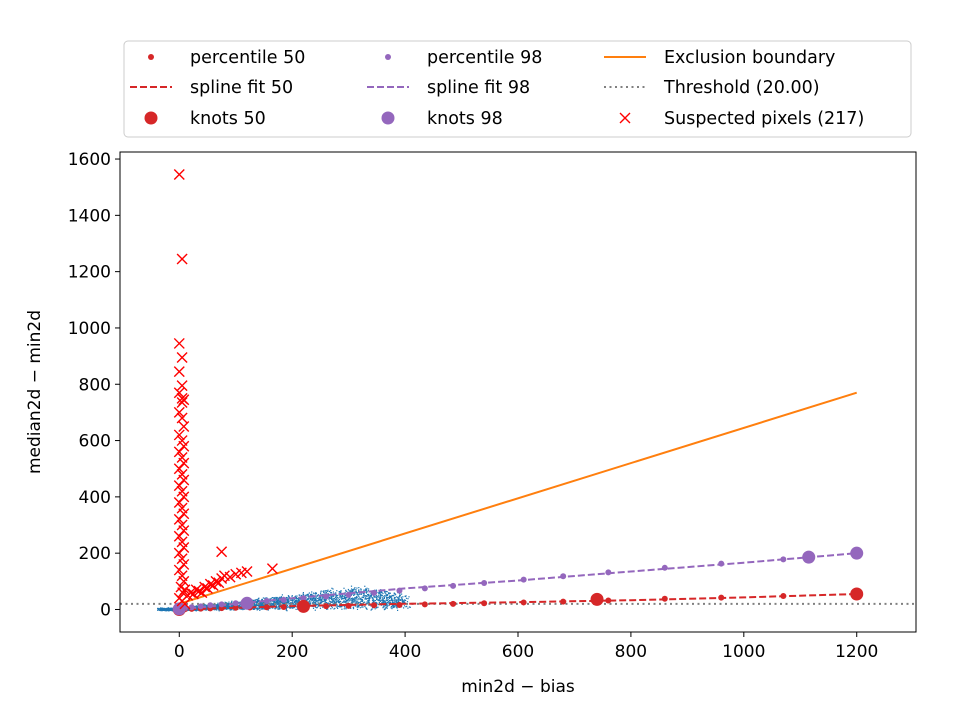 The height and width of the screenshot is (720, 960). I want to click on knot-98-point, so click(857, 553).